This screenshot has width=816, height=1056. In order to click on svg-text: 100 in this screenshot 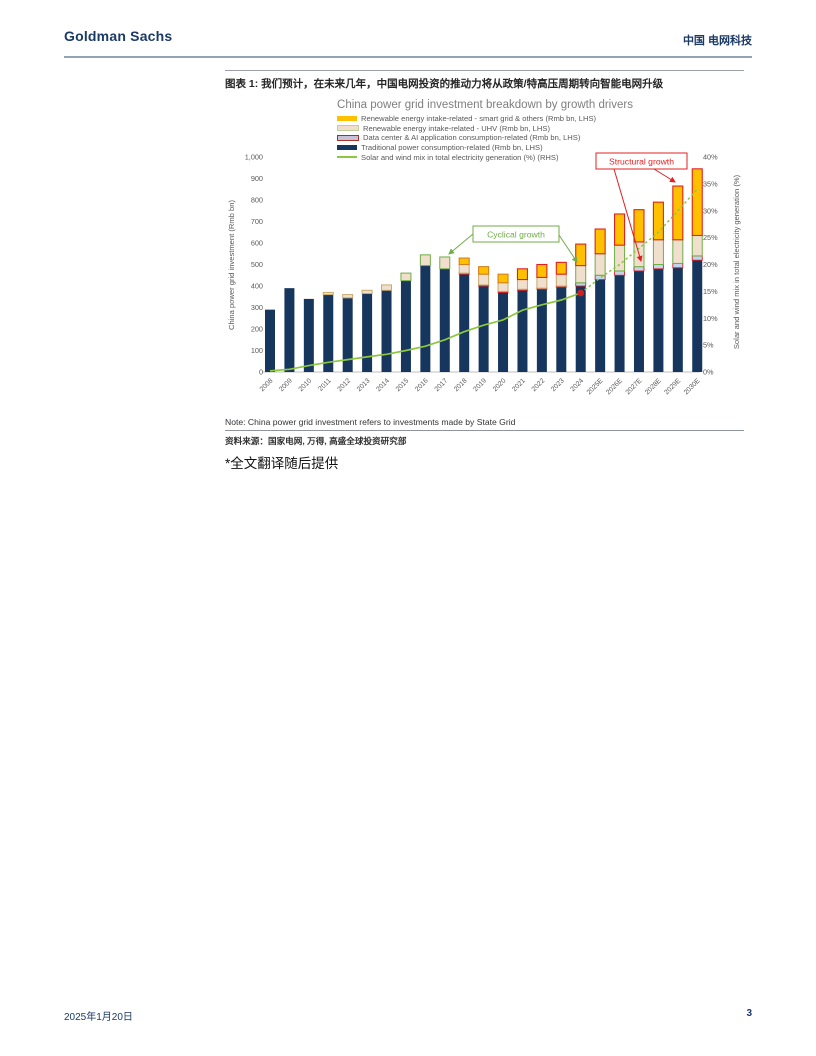, I will do `click(257, 350)`.